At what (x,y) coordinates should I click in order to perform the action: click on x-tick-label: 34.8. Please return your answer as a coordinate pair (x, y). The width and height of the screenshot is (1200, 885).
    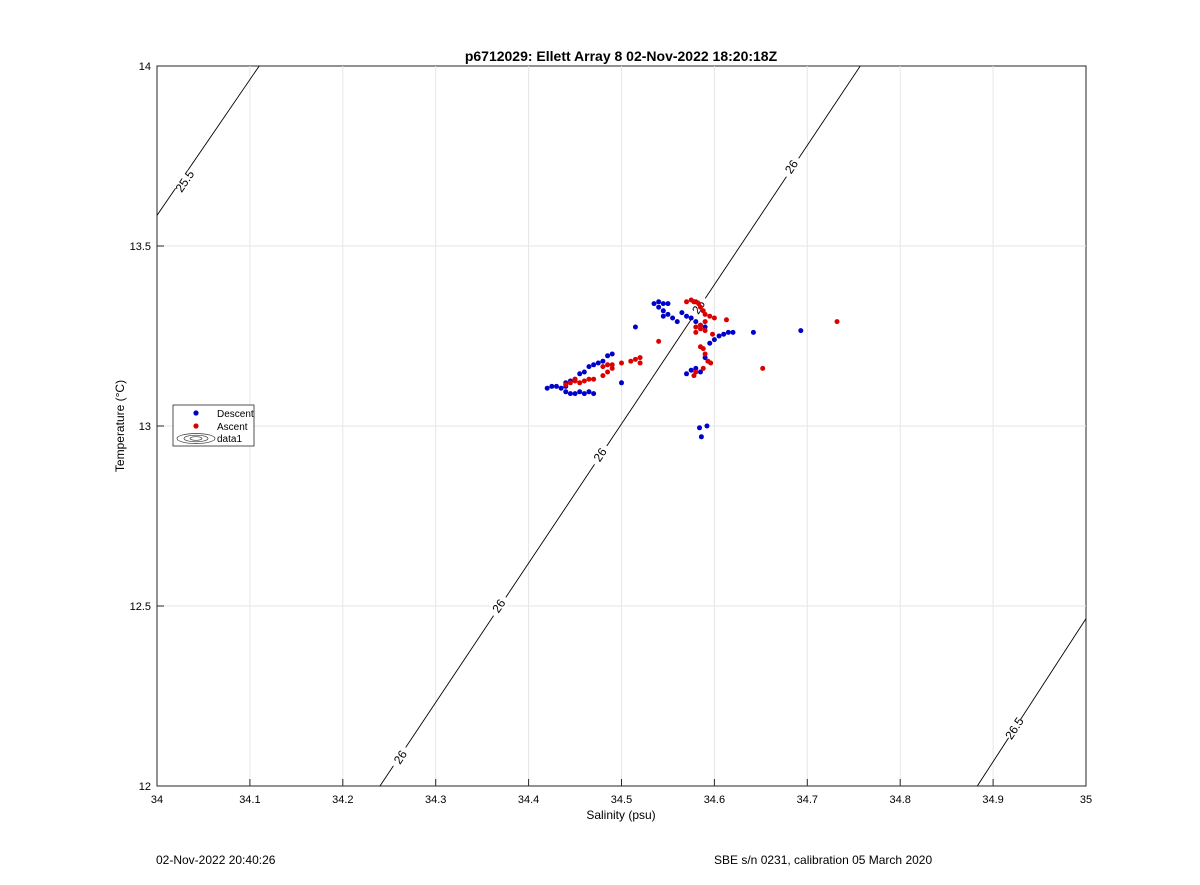
    Looking at the image, I should click on (899, 800).